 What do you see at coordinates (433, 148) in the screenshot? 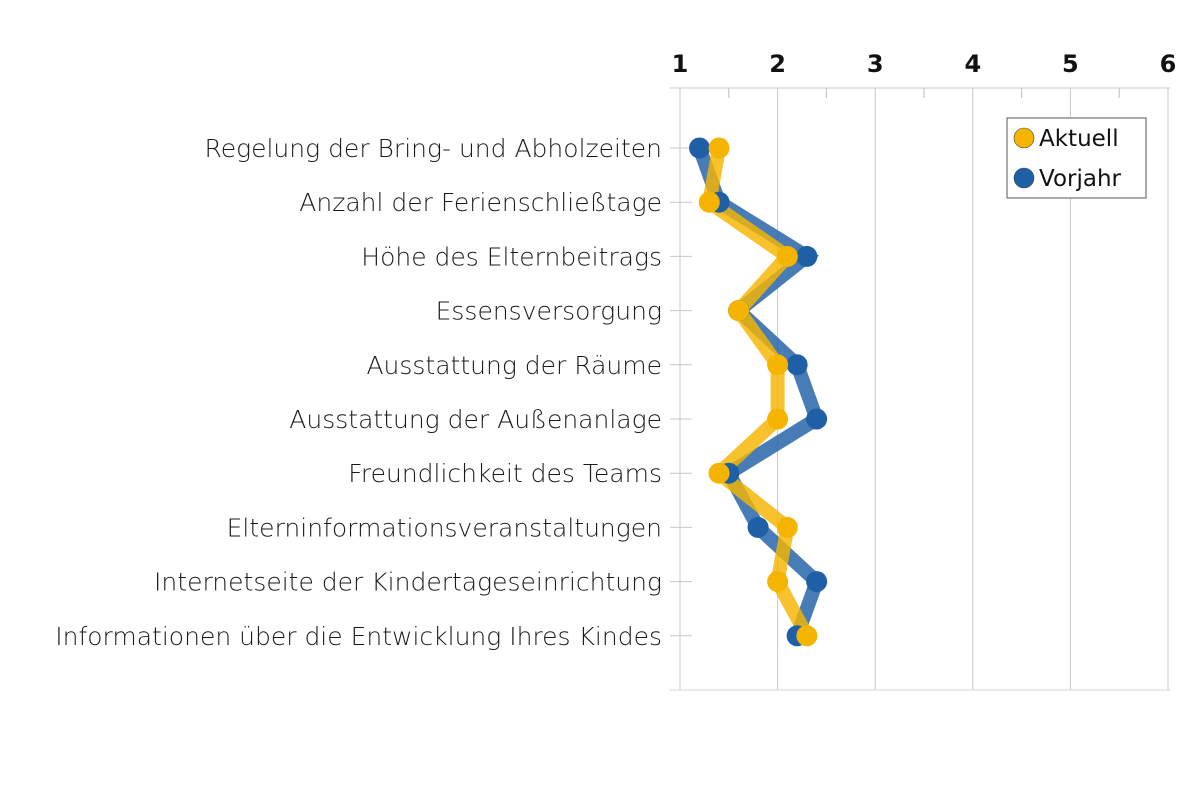
I see `category-label: Regelung der Bring- und Abholzeiten` at bounding box center [433, 148].